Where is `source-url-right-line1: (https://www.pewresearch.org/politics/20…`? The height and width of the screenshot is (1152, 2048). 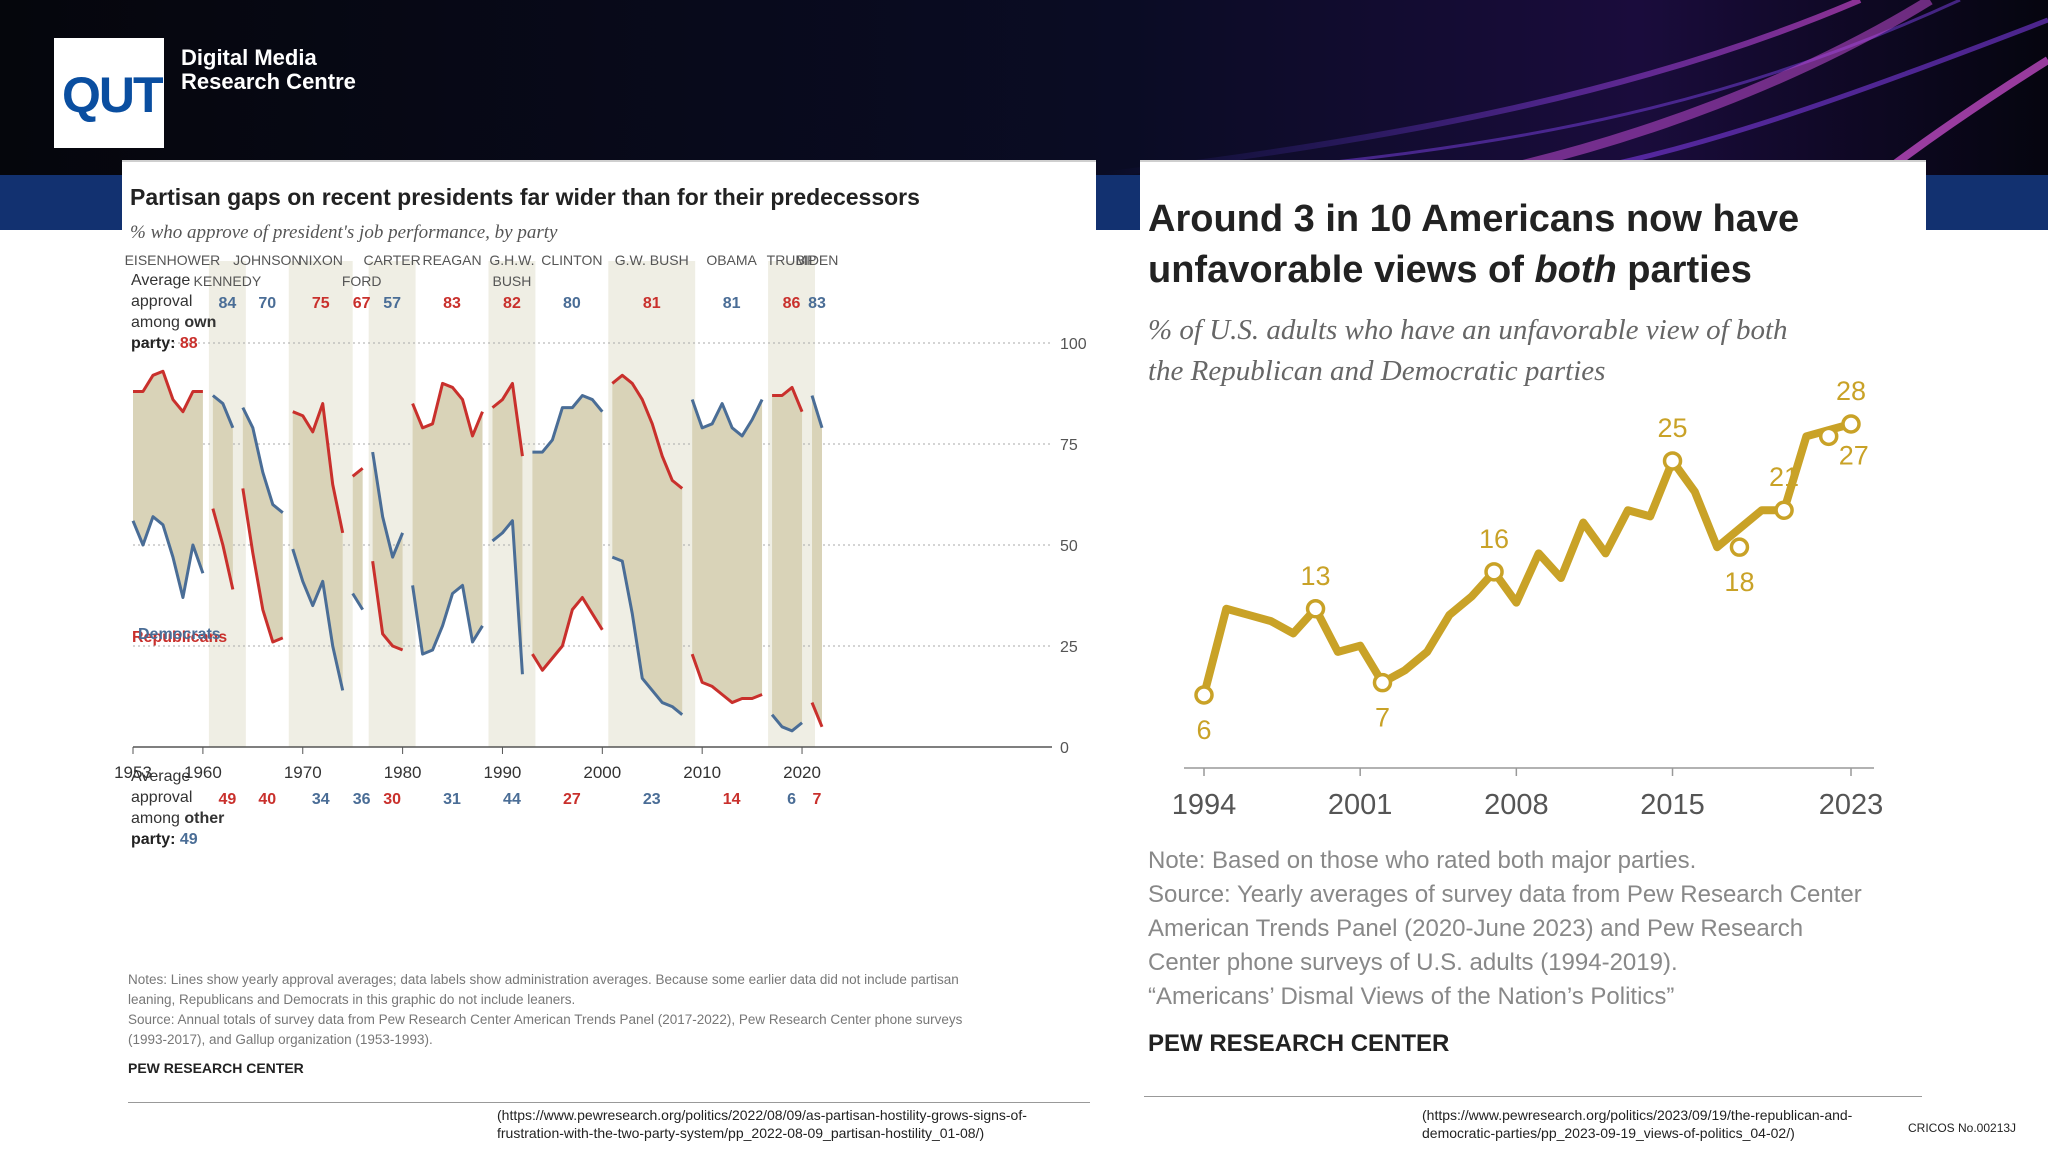
source-url-right-line1: (https://www.pewresearch.org/politics/20… is located at coordinates (1637, 1115).